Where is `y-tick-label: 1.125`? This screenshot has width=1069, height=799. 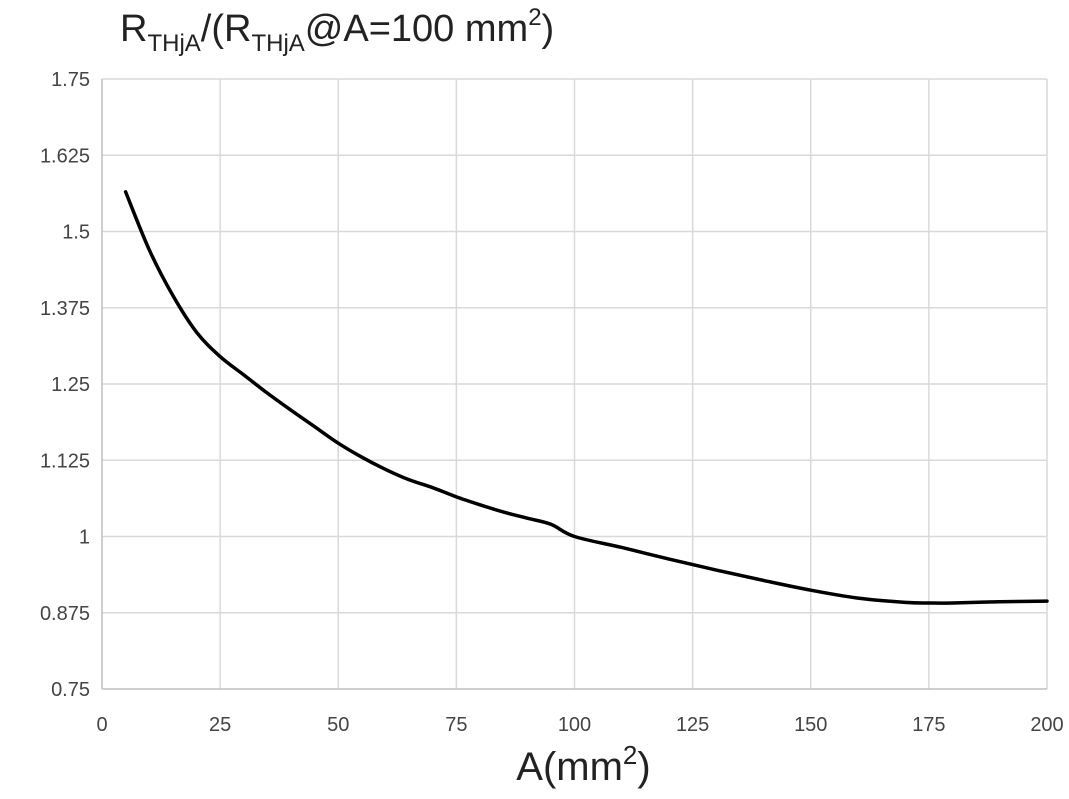
y-tick-label: 1.125 is located at coordinates (65, 461).